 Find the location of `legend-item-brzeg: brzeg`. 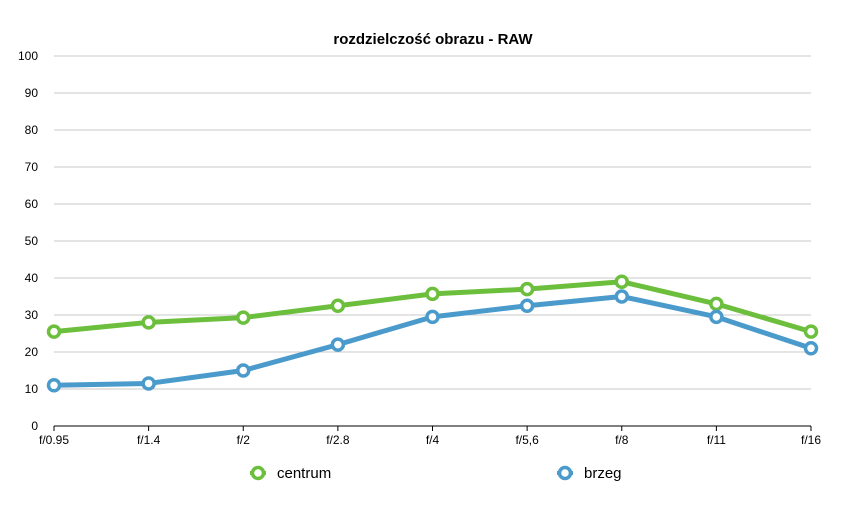

legend-item-brzeg: brzeg is located at coordinates (589, 473).